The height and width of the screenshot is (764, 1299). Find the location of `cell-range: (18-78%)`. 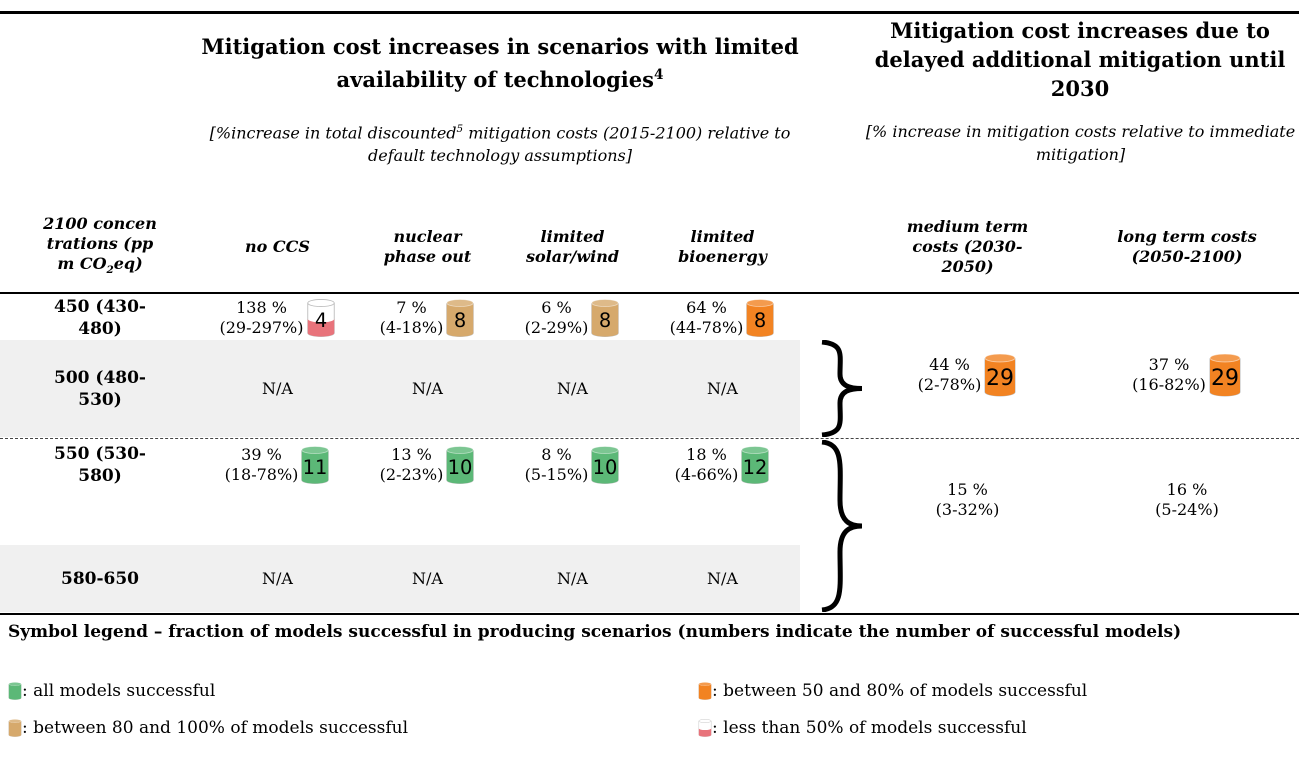

cell-range: (18-78%) is located at coordinates (261, 474).